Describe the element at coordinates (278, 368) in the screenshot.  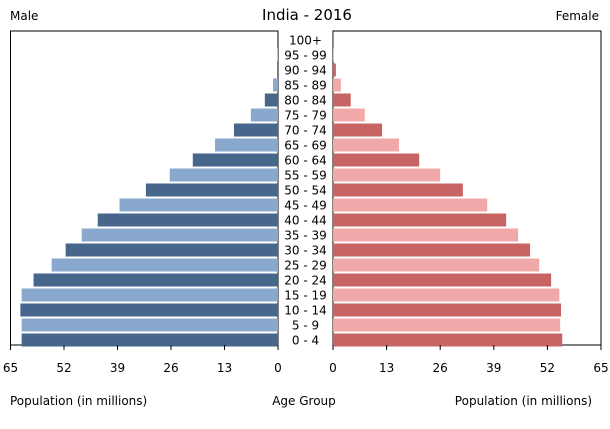
I see `male-tick-label: 0` at that location.